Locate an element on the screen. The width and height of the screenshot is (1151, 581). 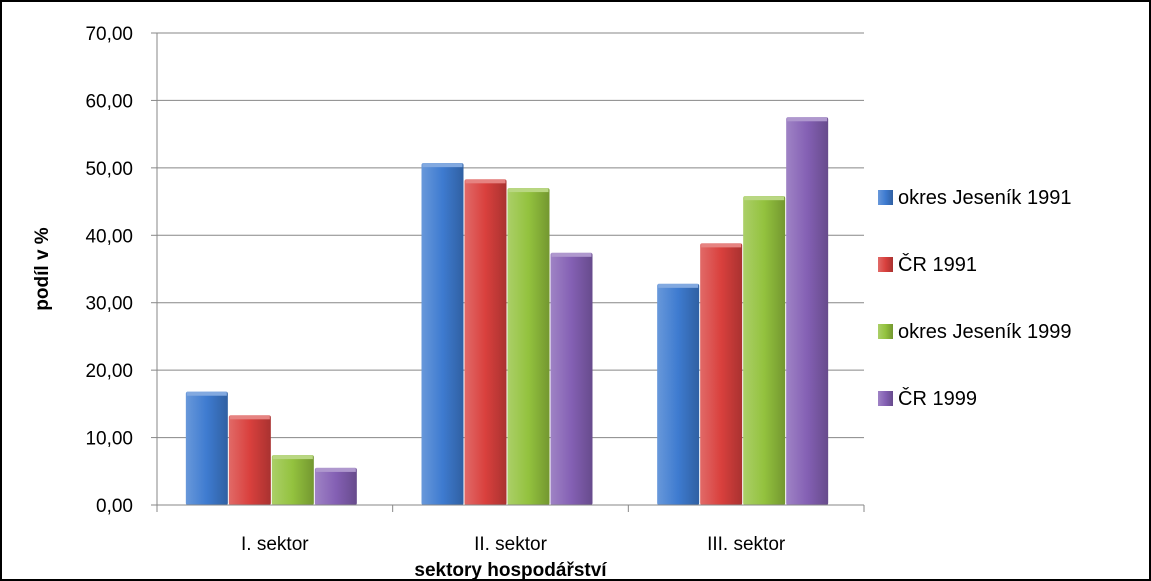
y-tick-label: 50,00 is located at coordinates (109, 169).